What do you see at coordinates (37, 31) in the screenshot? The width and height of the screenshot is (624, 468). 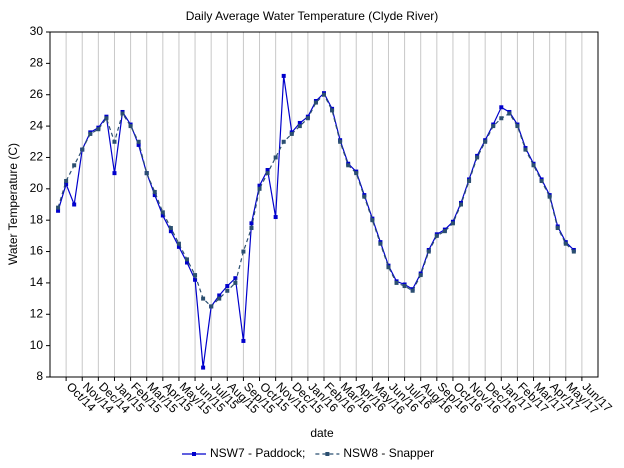 I see `y-tick-label: 30` at bounding box center [37, 31].